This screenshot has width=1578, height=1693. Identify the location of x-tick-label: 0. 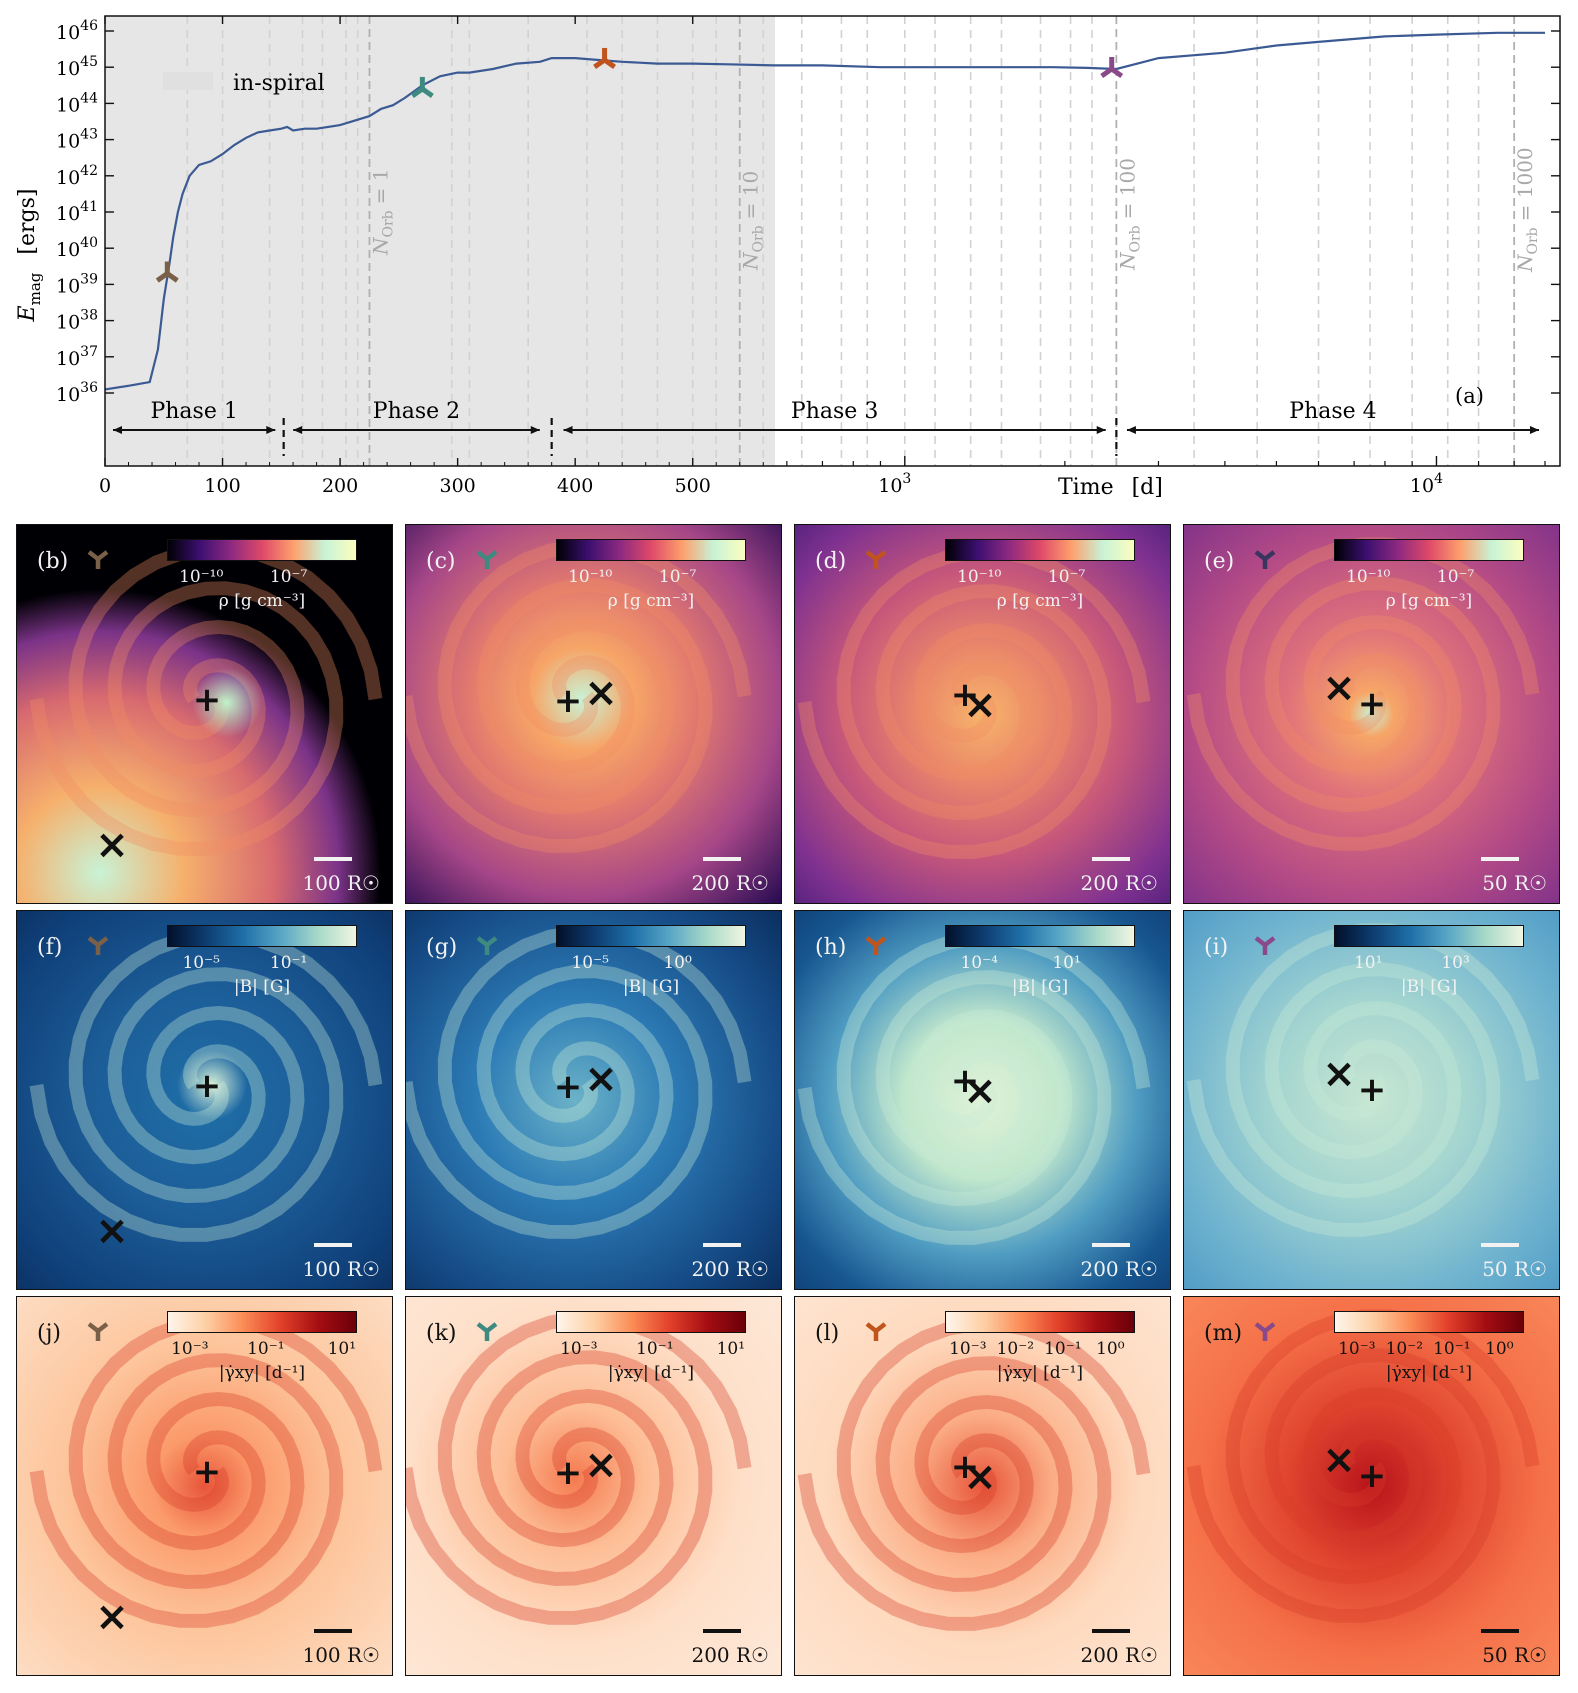
(105, 486).